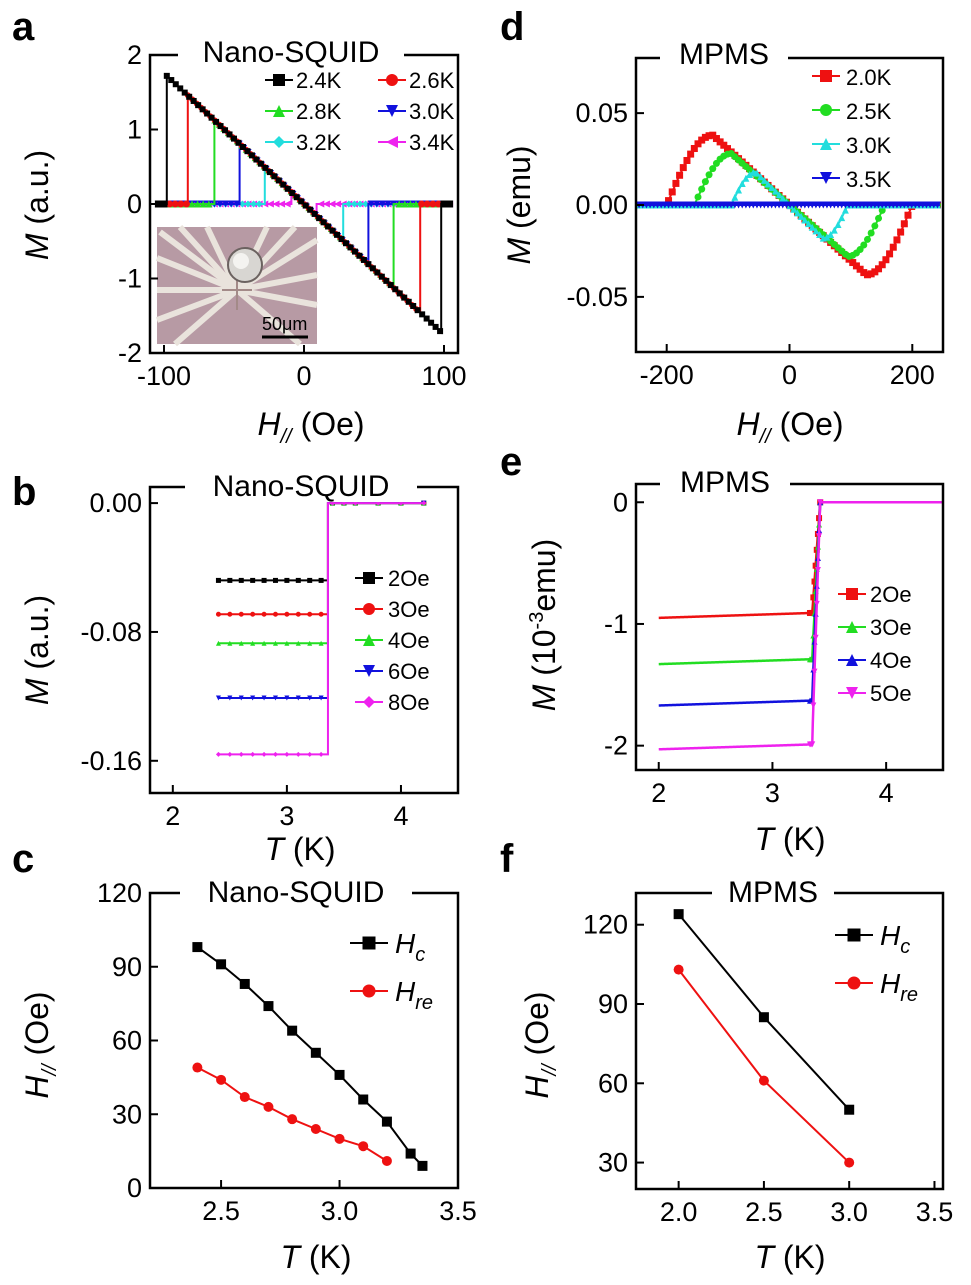 This screenshot has width=971, height=1285. What do you see at coordinates (23, 27) in the screenshot?
I see `panel-letter-a: a` at bounding box center [23, 27].